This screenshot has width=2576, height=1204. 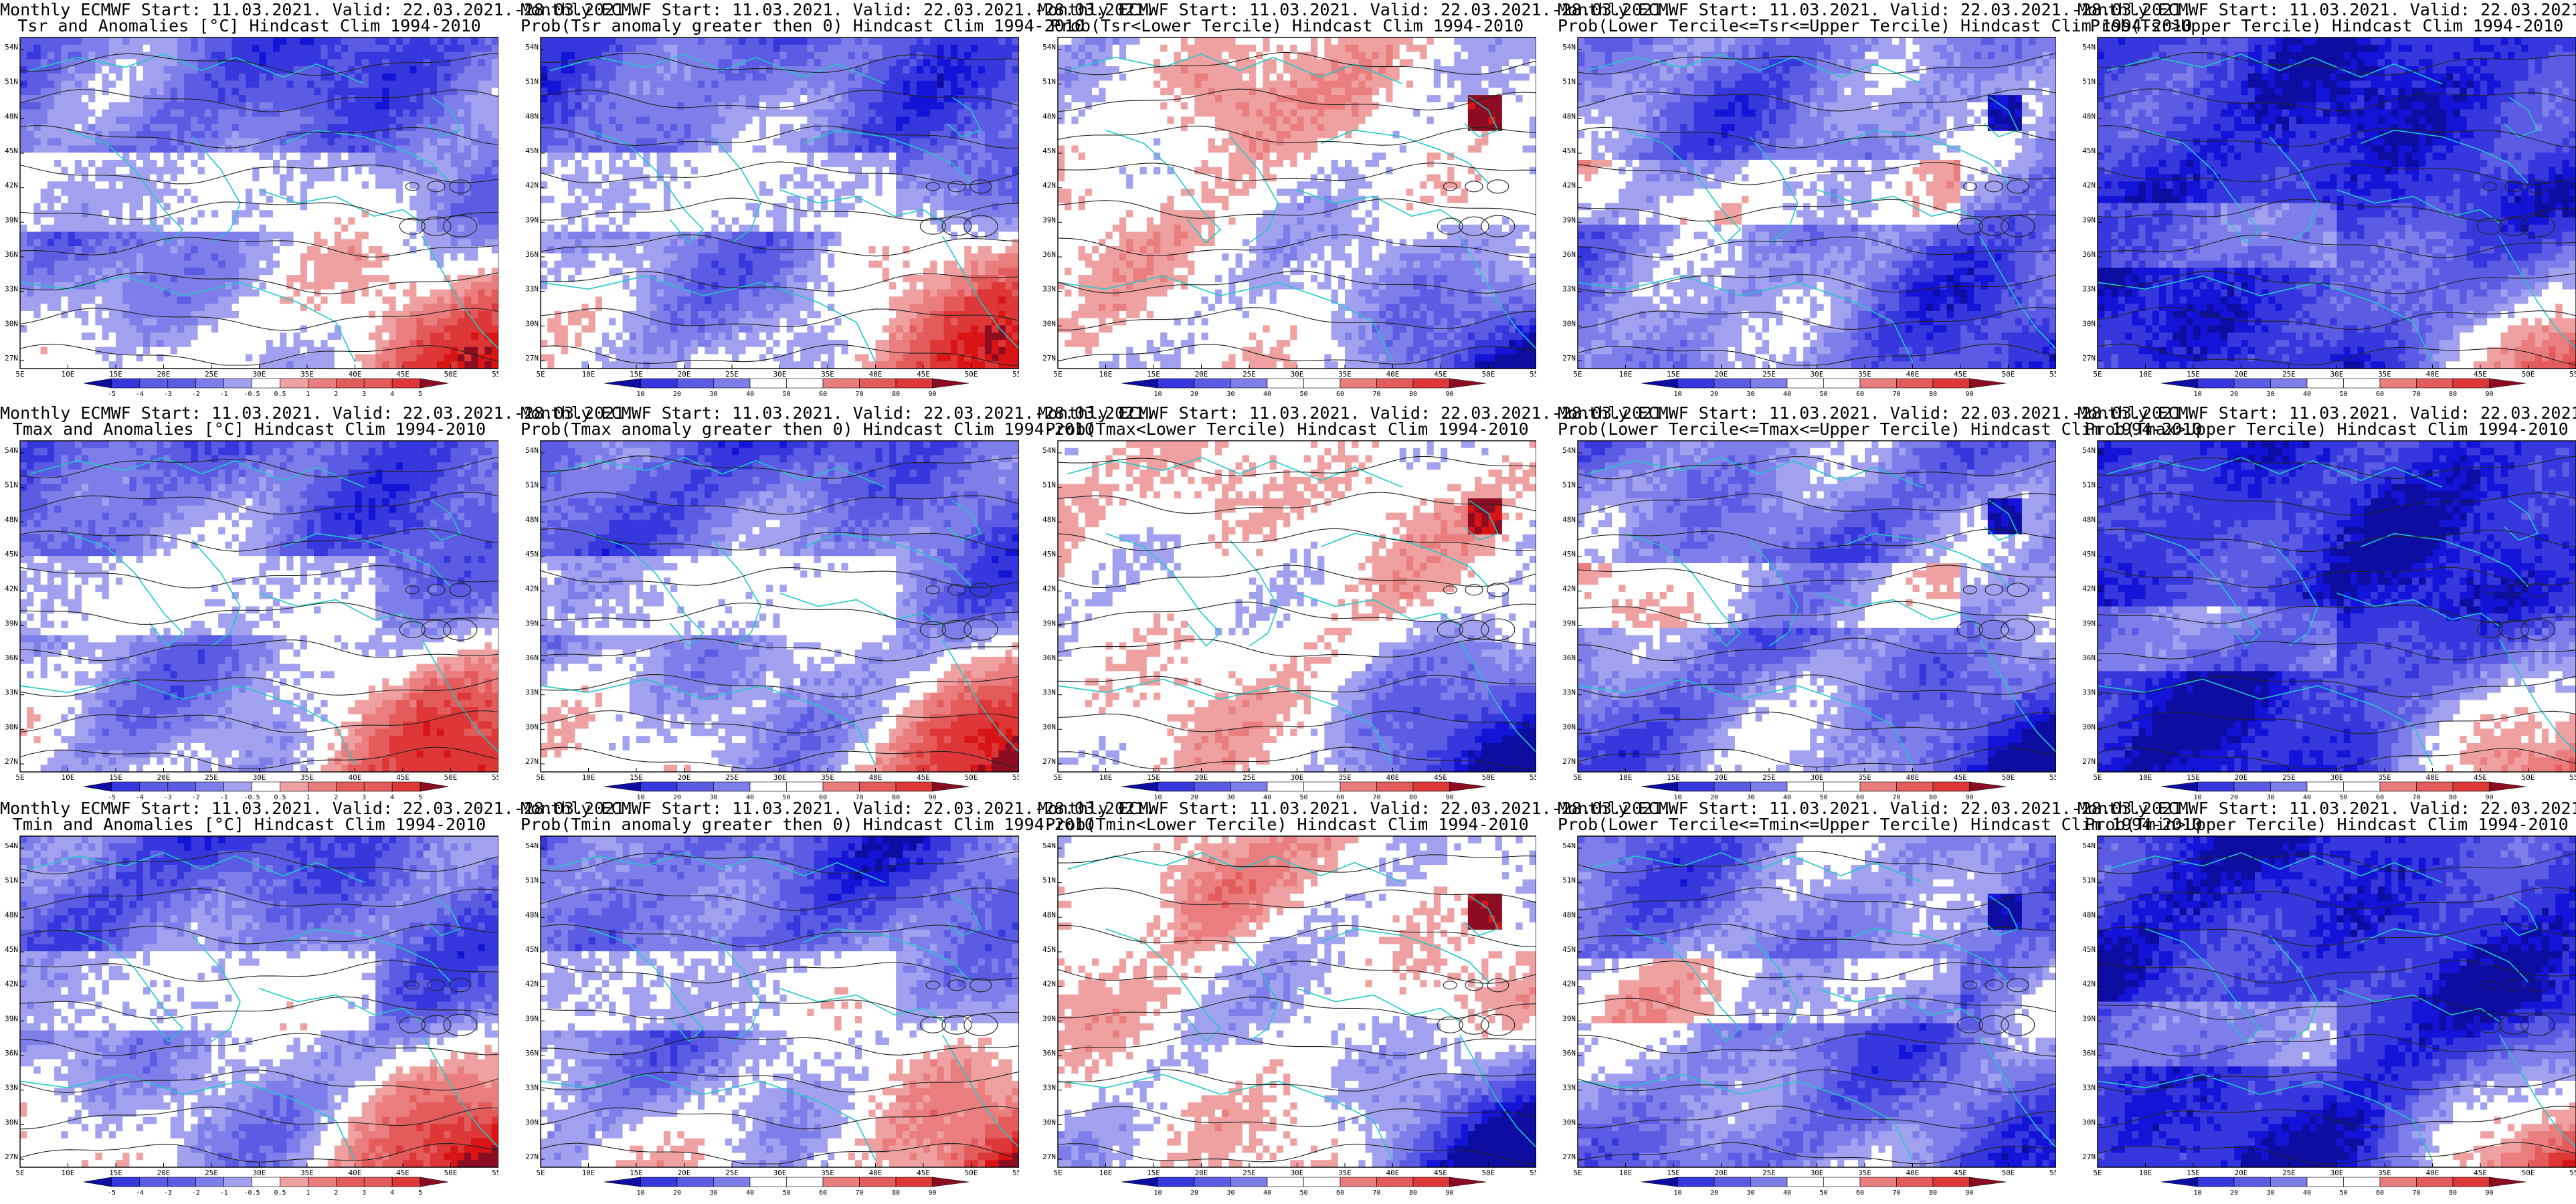 What do you see at coordinates (252, 797) in the screenshot?
I see `colorbar-label: -0.5` at bounding box center [252, 797].